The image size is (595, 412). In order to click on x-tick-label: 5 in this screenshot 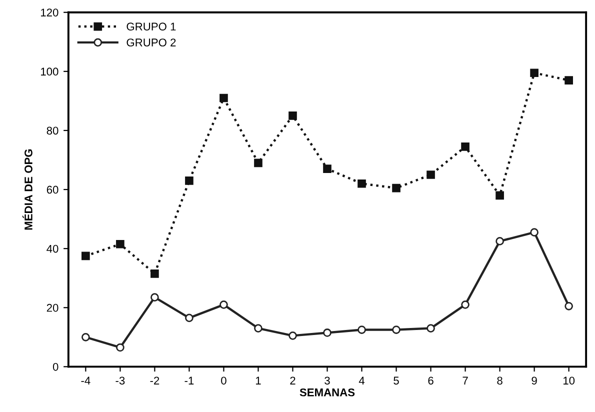, I will do `click(396, 380)`.